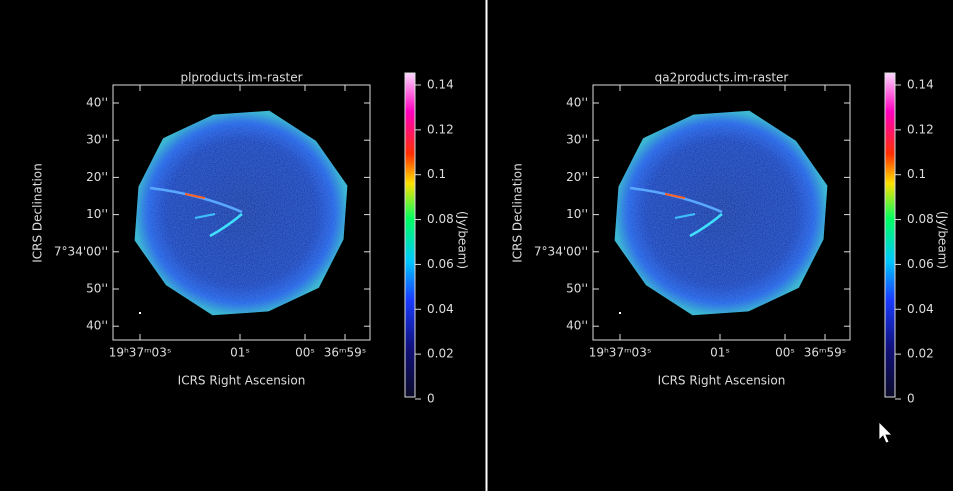 The width and height of the screenshot is (953, 491). What do you see at coordinates (885, 432) in the screenshot?
I see `mouse-cursor` at bounding box center [885, 432].